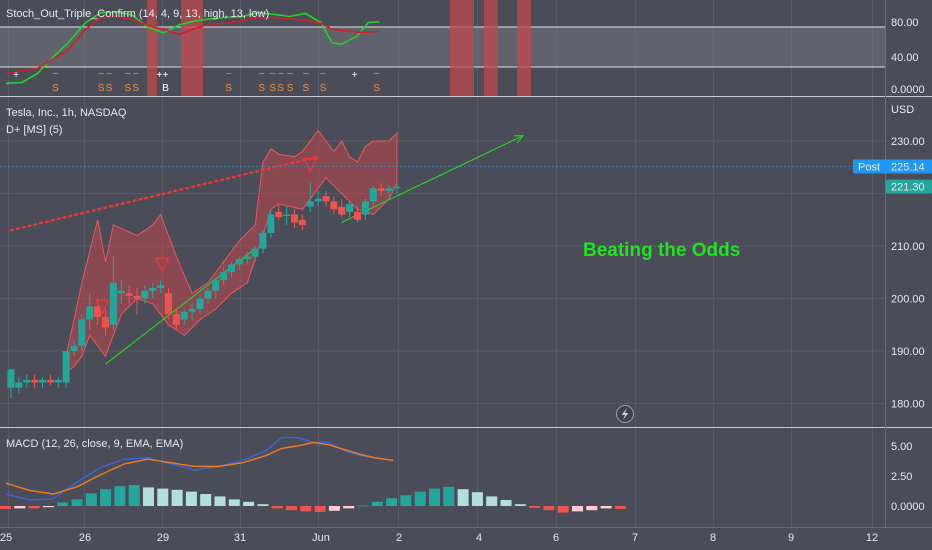  I want to click on stoch-lines, so click(192, 48).